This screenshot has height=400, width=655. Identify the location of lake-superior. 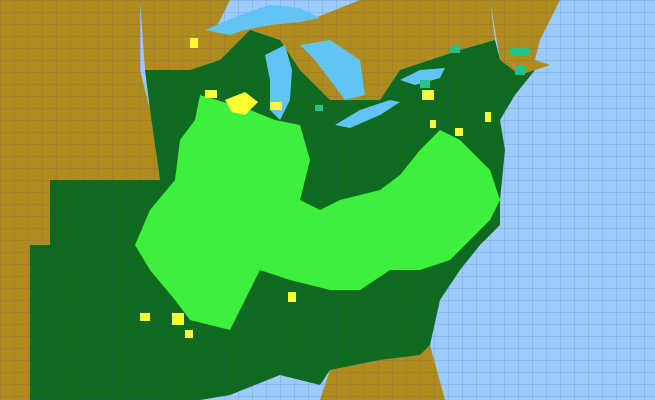
(262, 20).